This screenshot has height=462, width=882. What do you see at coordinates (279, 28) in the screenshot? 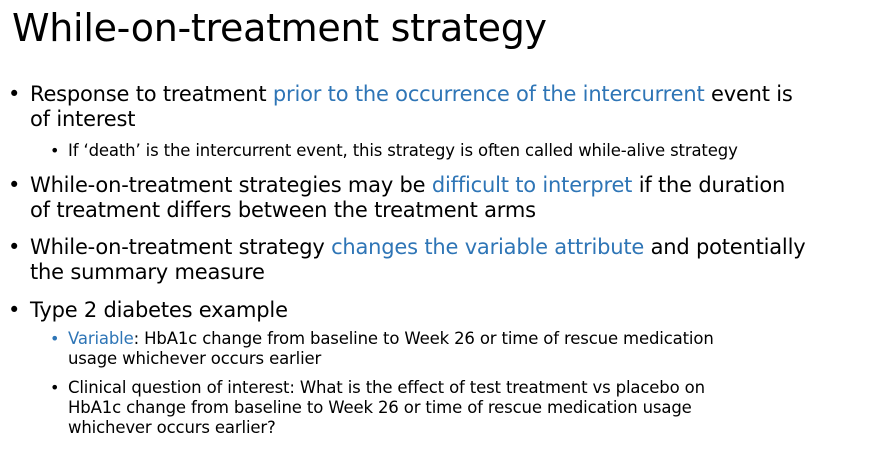
I see `slide-title: While-on-treatment strategy` at bounding box center [279, 28].